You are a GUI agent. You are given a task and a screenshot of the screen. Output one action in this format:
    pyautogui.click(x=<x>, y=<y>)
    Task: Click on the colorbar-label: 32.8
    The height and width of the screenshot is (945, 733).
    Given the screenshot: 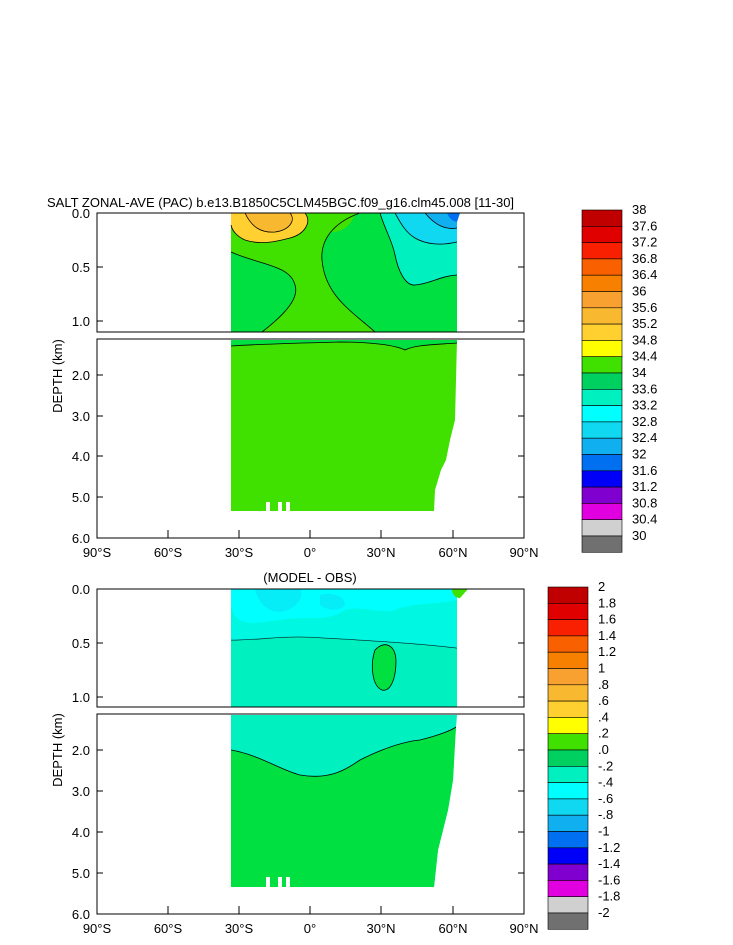 What is the action you would take?
    pyautogui.click(x=644, y=421)
    